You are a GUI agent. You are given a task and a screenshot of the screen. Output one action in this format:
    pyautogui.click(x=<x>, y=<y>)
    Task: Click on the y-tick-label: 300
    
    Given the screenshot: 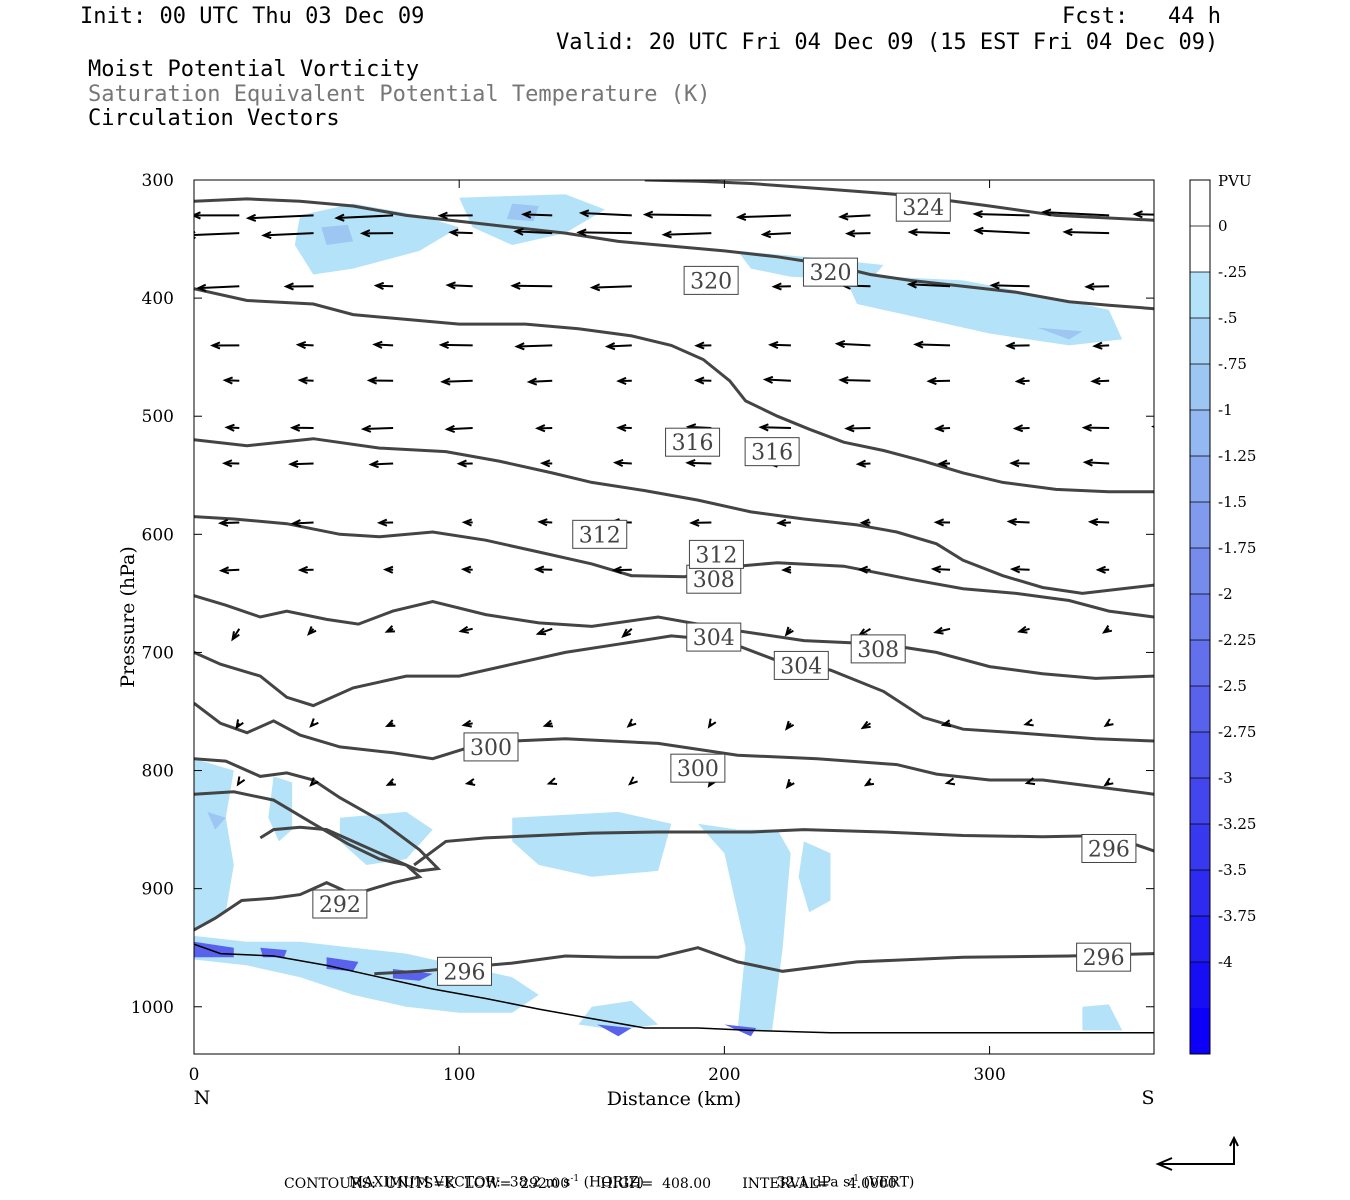 What is the action you would take?
    pyautogui.click(x=158, y=181)
    